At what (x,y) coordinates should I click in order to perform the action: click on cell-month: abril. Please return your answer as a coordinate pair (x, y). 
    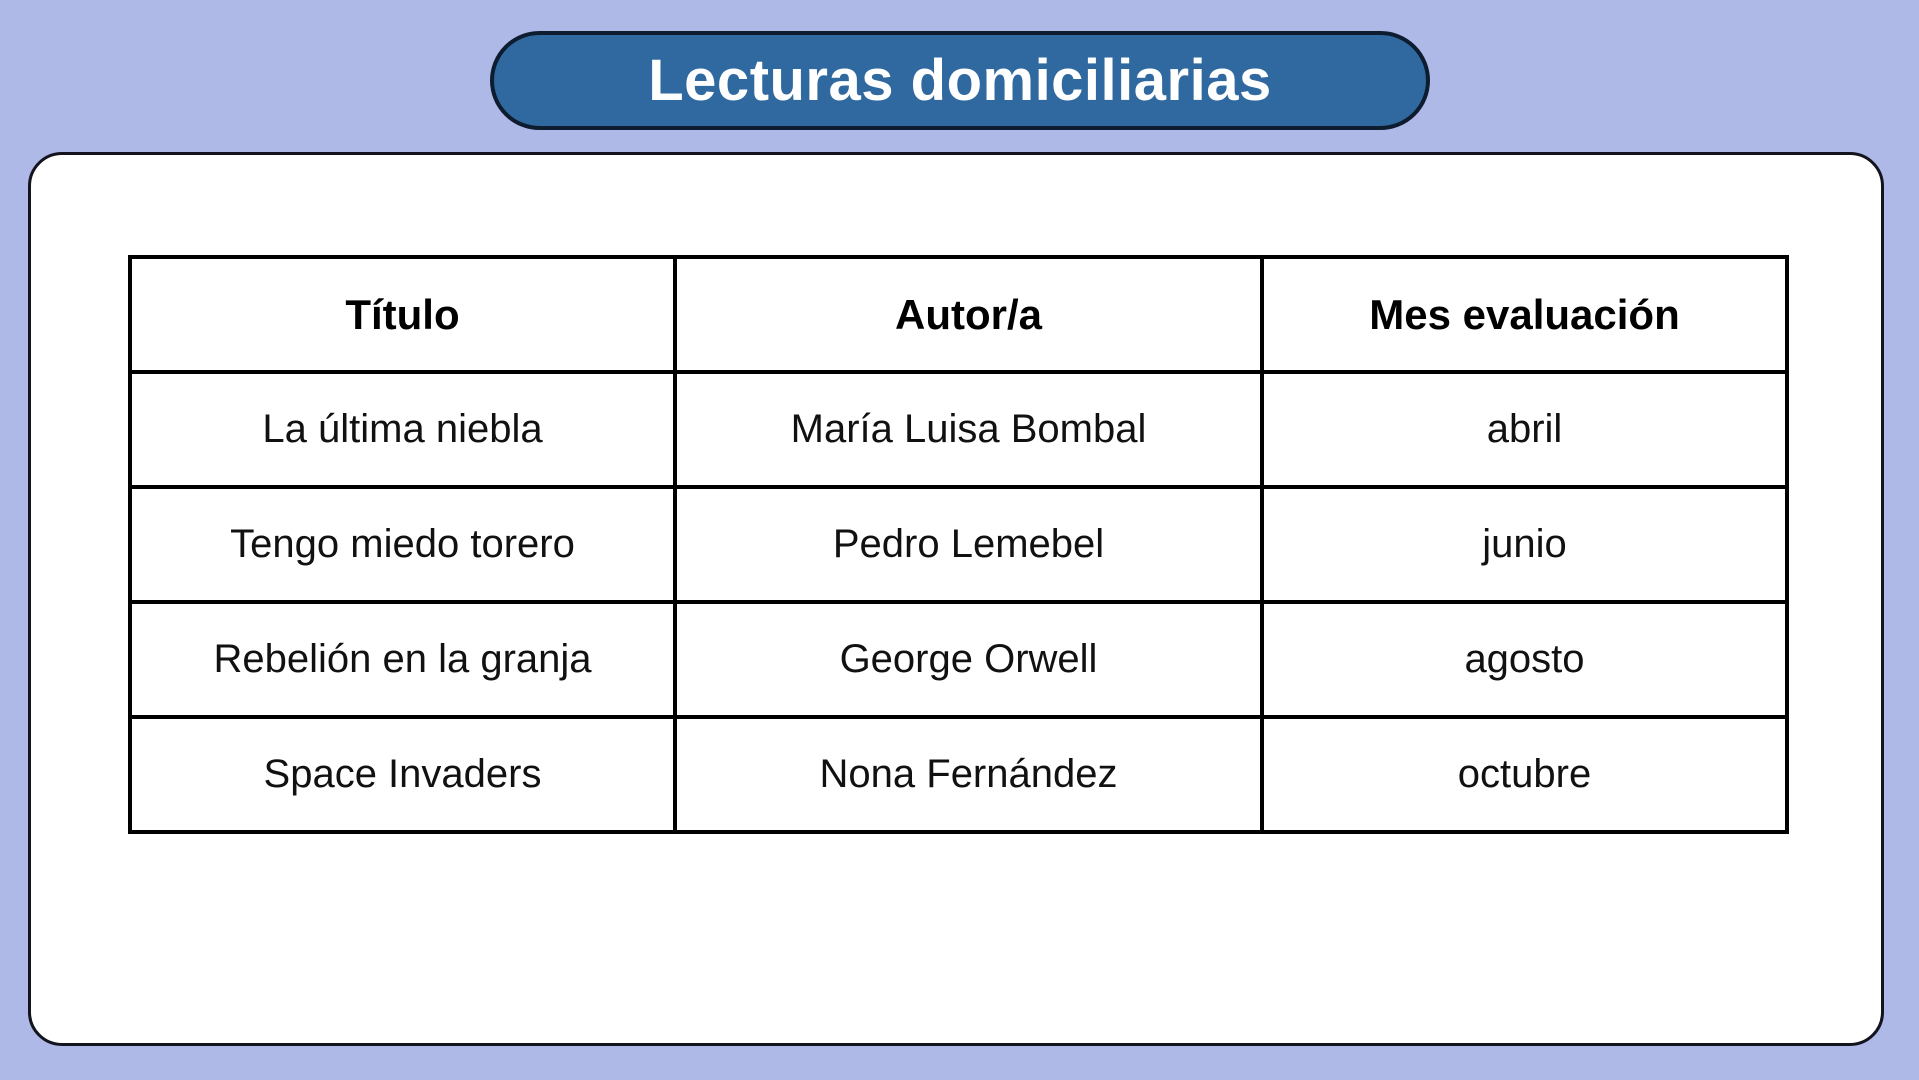
    Looking at the image, I should click on (1524, 429).